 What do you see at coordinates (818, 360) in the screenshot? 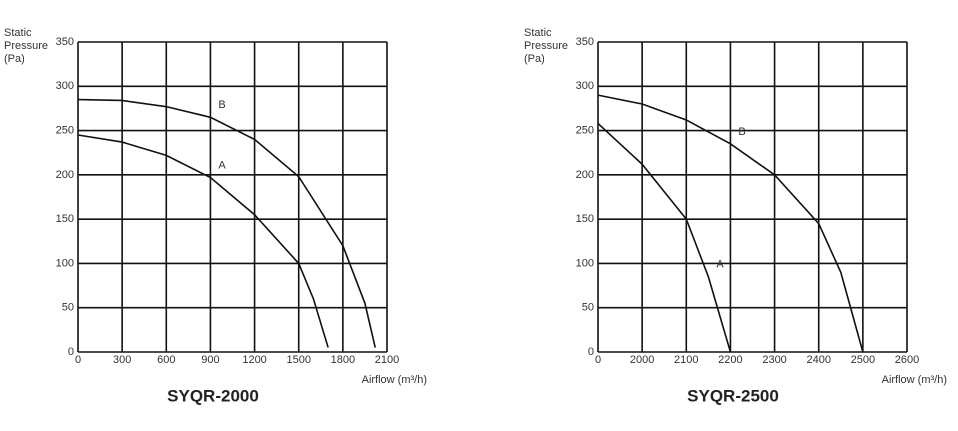
I see `x-tick-label: 2400` at bounding box center [818, 360].